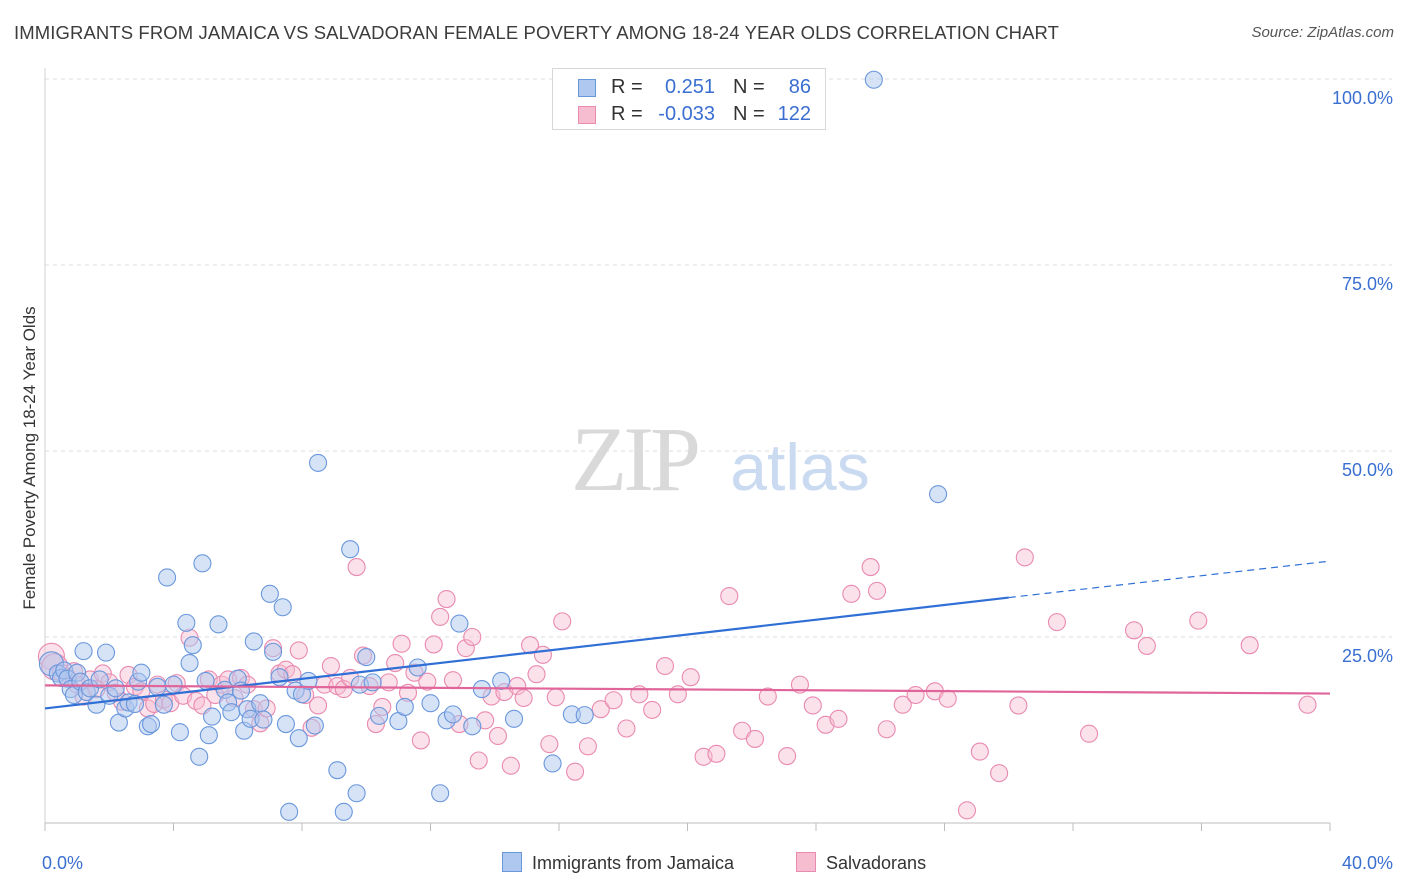 This screenshot has width=1406, height=892. I want to click on y-tick-label: 100.0%, so click(1362, 98).